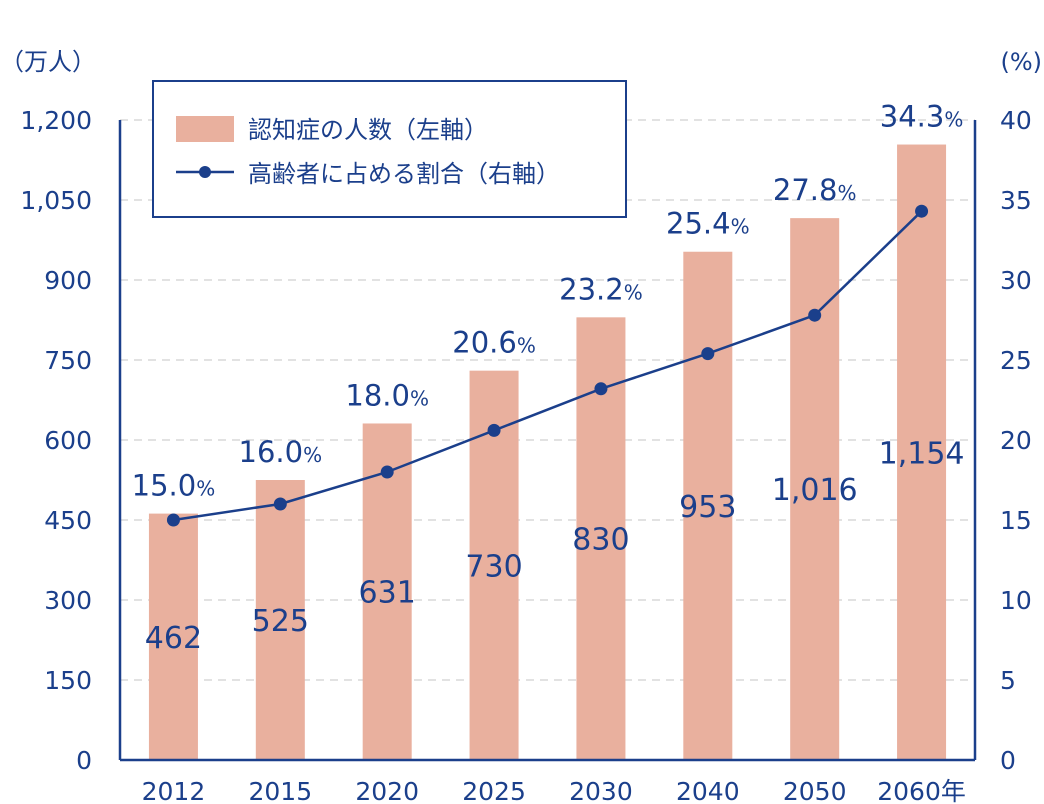 The height and width of the screenshot is (804, 1044). I want to click on bar-value-label: 462, so click(173, 638).